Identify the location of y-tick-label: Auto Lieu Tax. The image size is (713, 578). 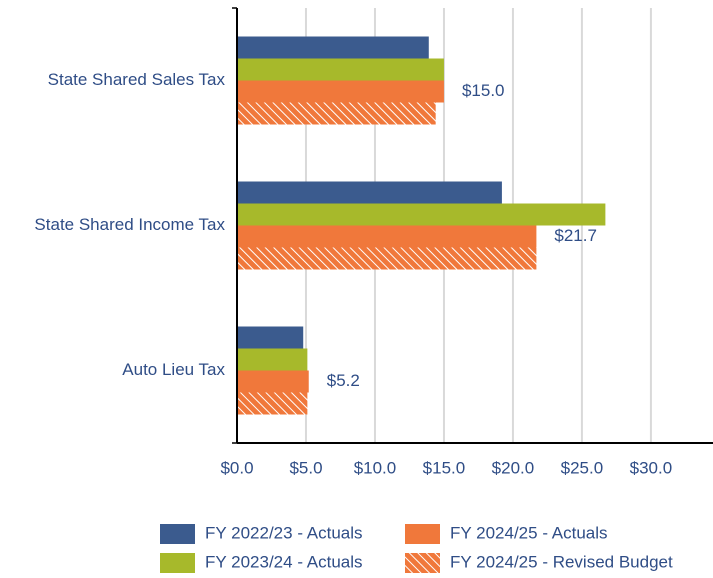
(173, 369).